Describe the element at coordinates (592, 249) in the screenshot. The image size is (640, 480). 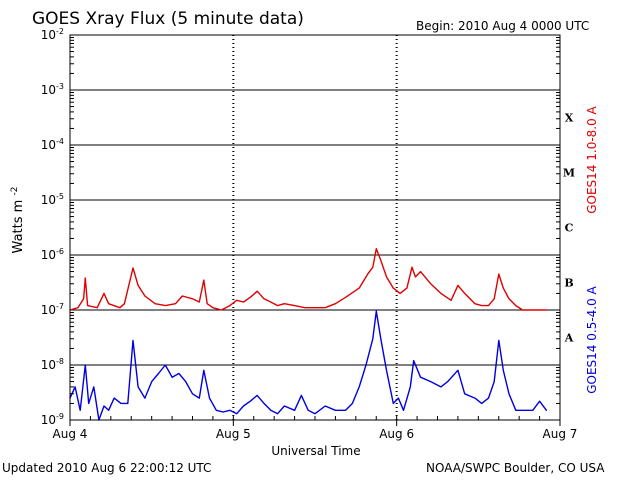
I see `legend: GOES14 1.0-8.0 A GOES14 0.5-4.0 A` at that location.